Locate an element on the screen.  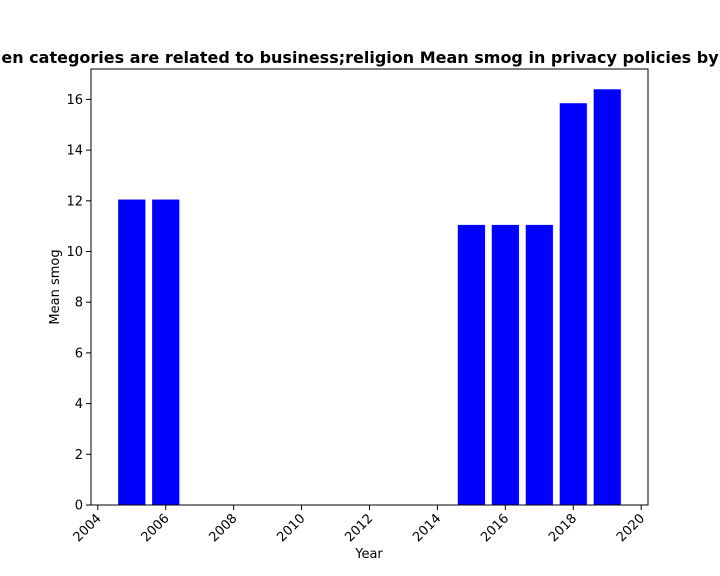
y-tick-label: 10 is located at coordinates (74, 252).